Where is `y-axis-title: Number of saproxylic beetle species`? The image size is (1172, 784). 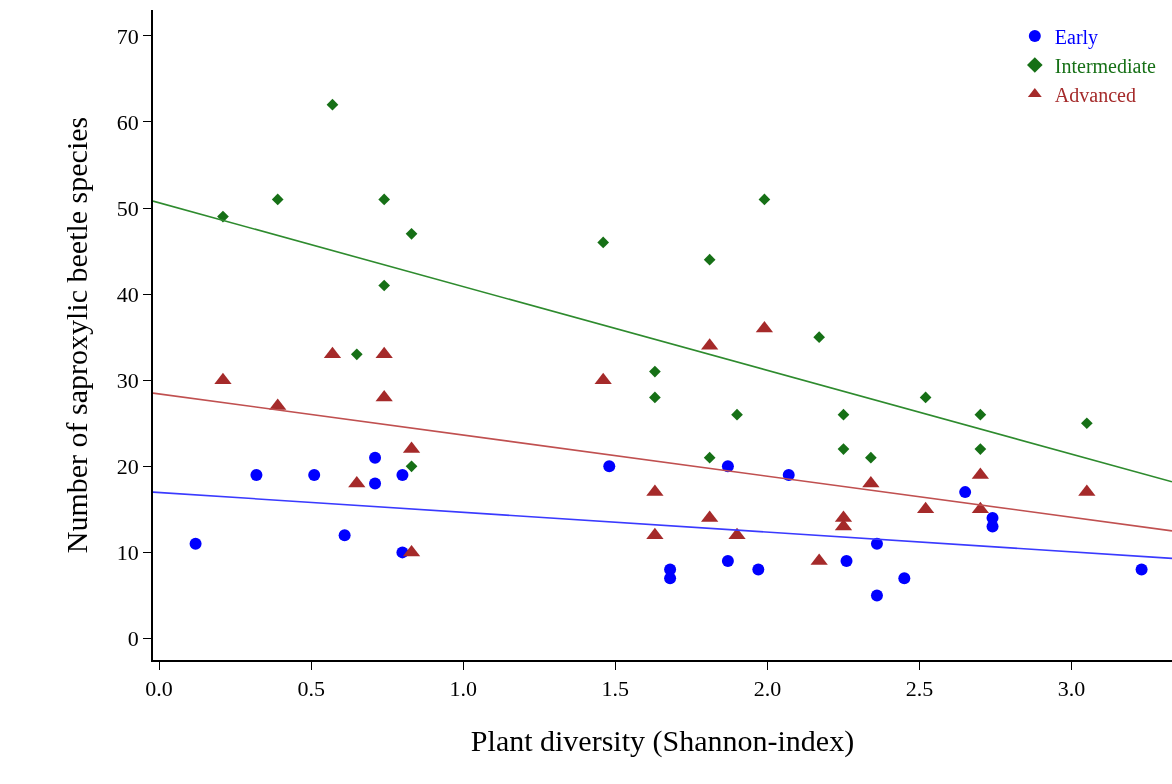
y-axis-title: Number of saproxylic beetle species is located at coordinates (77, 335).